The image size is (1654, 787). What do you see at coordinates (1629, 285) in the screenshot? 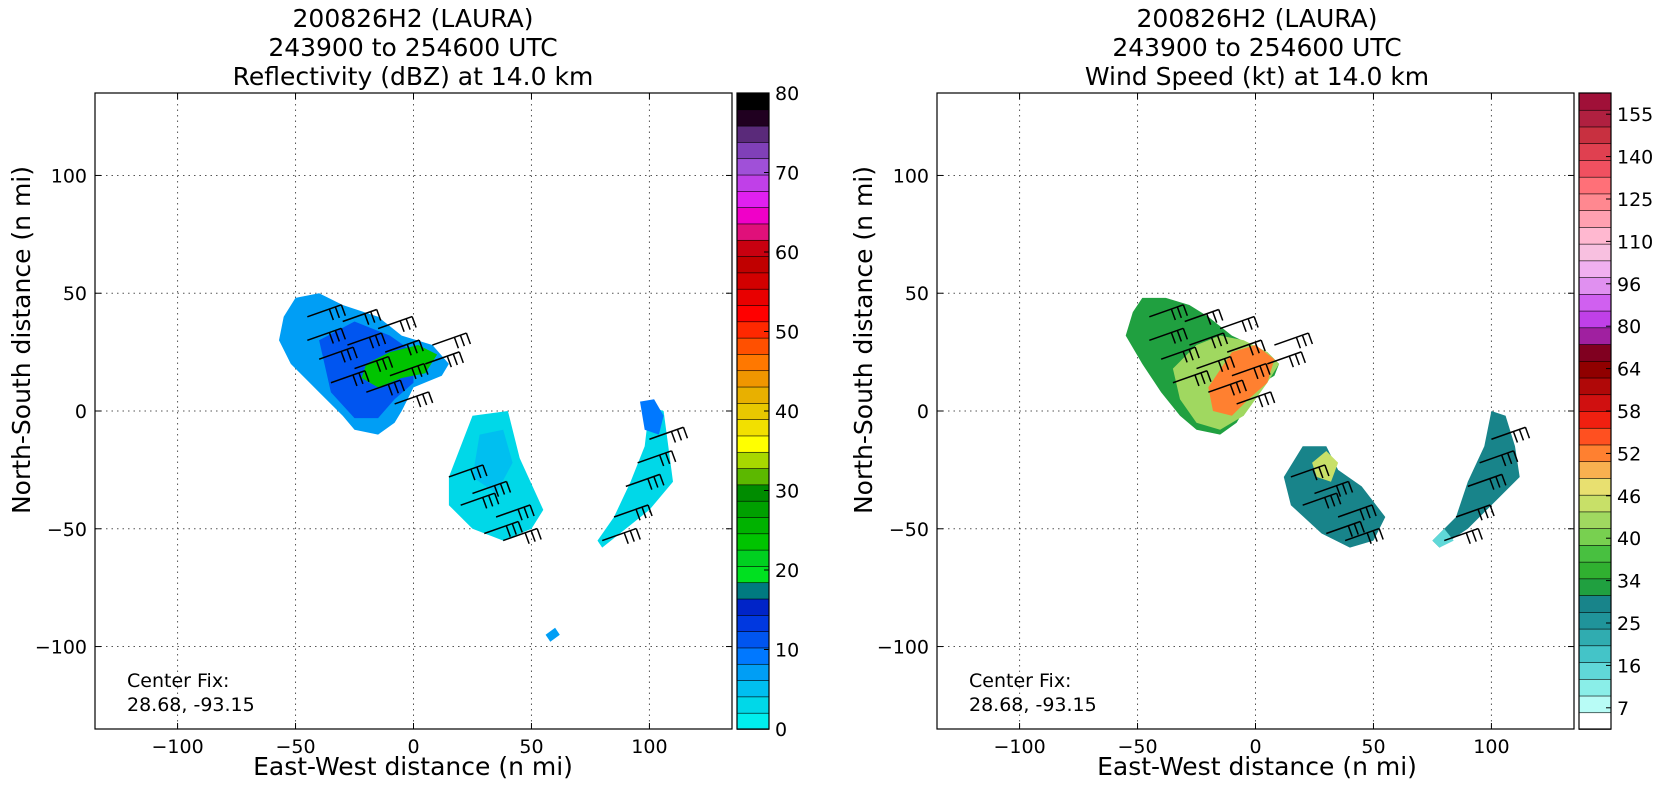
I see `colorbar-tick-label: 96` at bounding box center [1629, 285].